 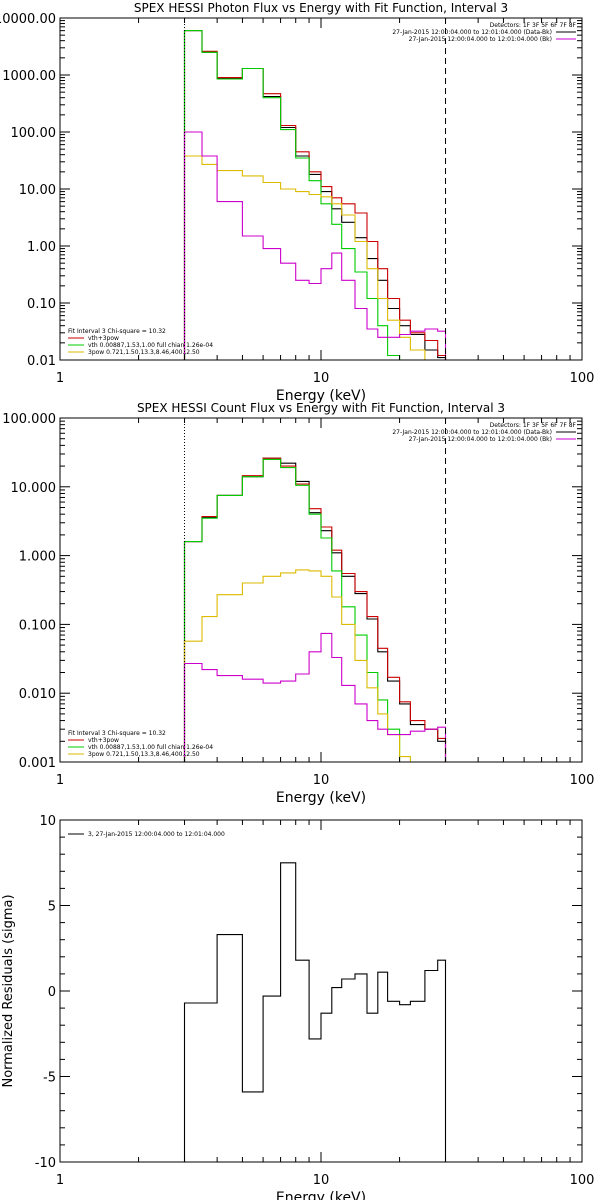 What do you see at coordinates (52, 992) in the screenshot?
I see `y-tick-label: 0` at bounding box center [52, 992].